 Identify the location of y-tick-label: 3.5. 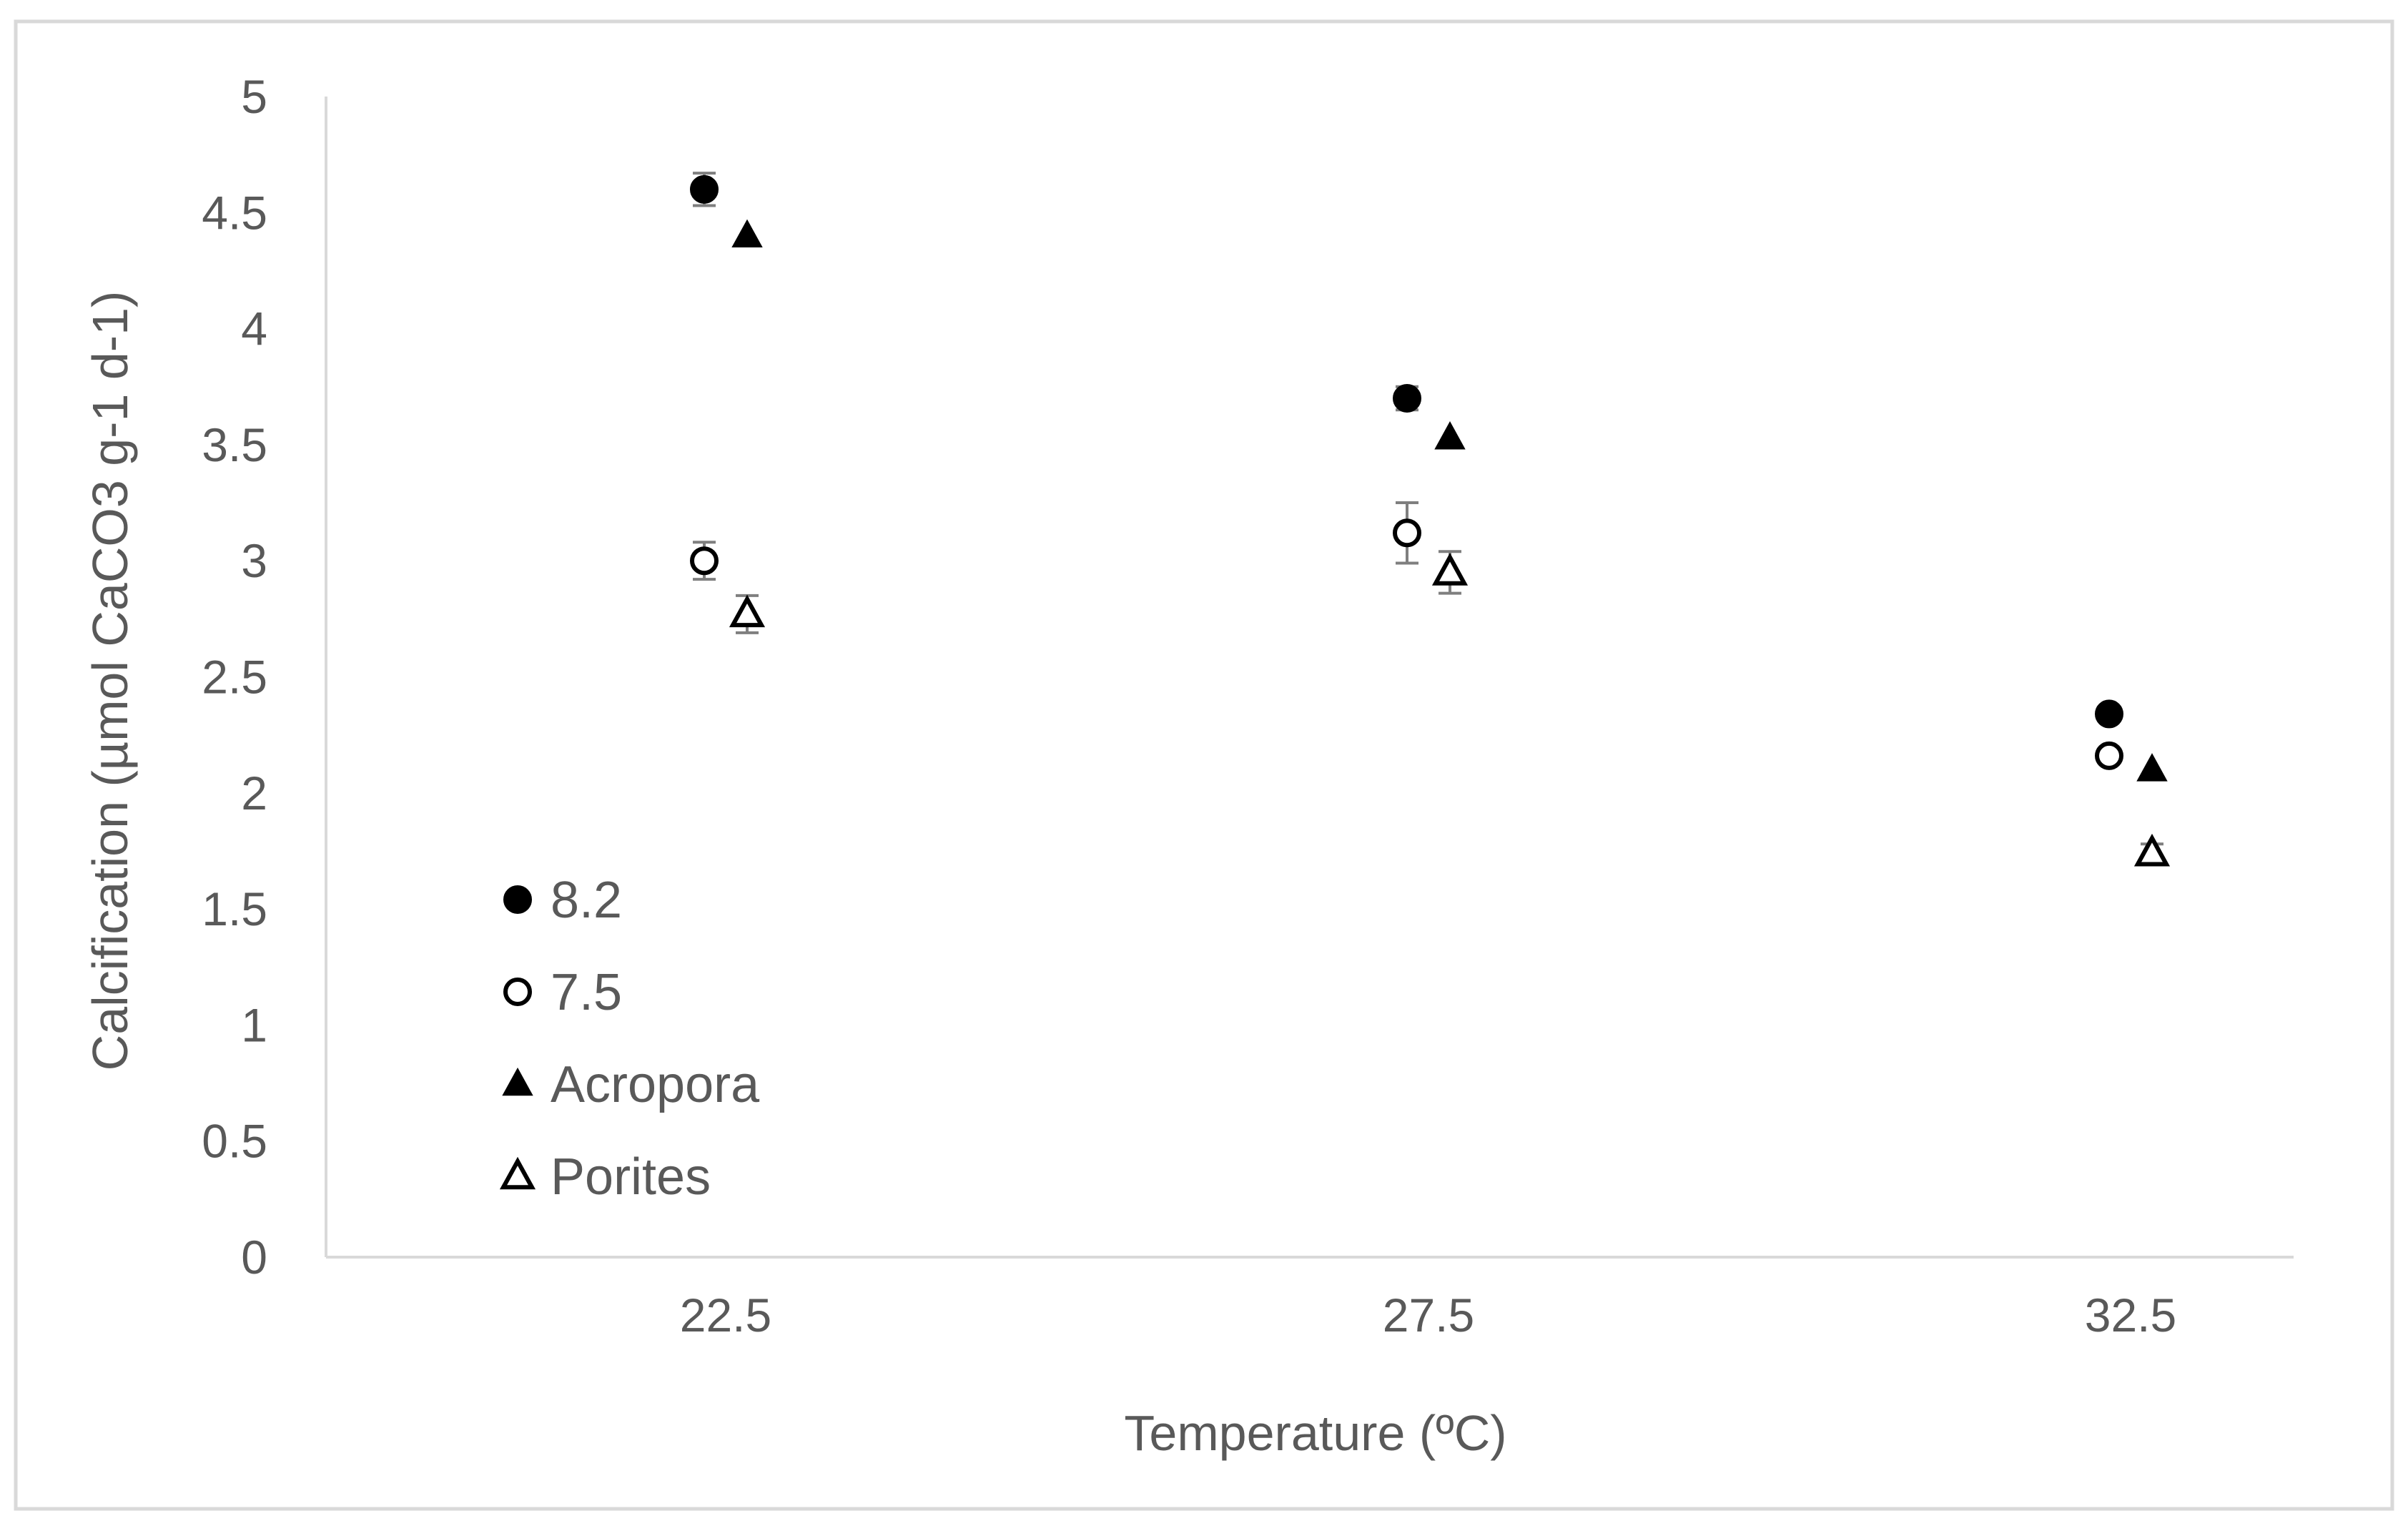
(235, 444).